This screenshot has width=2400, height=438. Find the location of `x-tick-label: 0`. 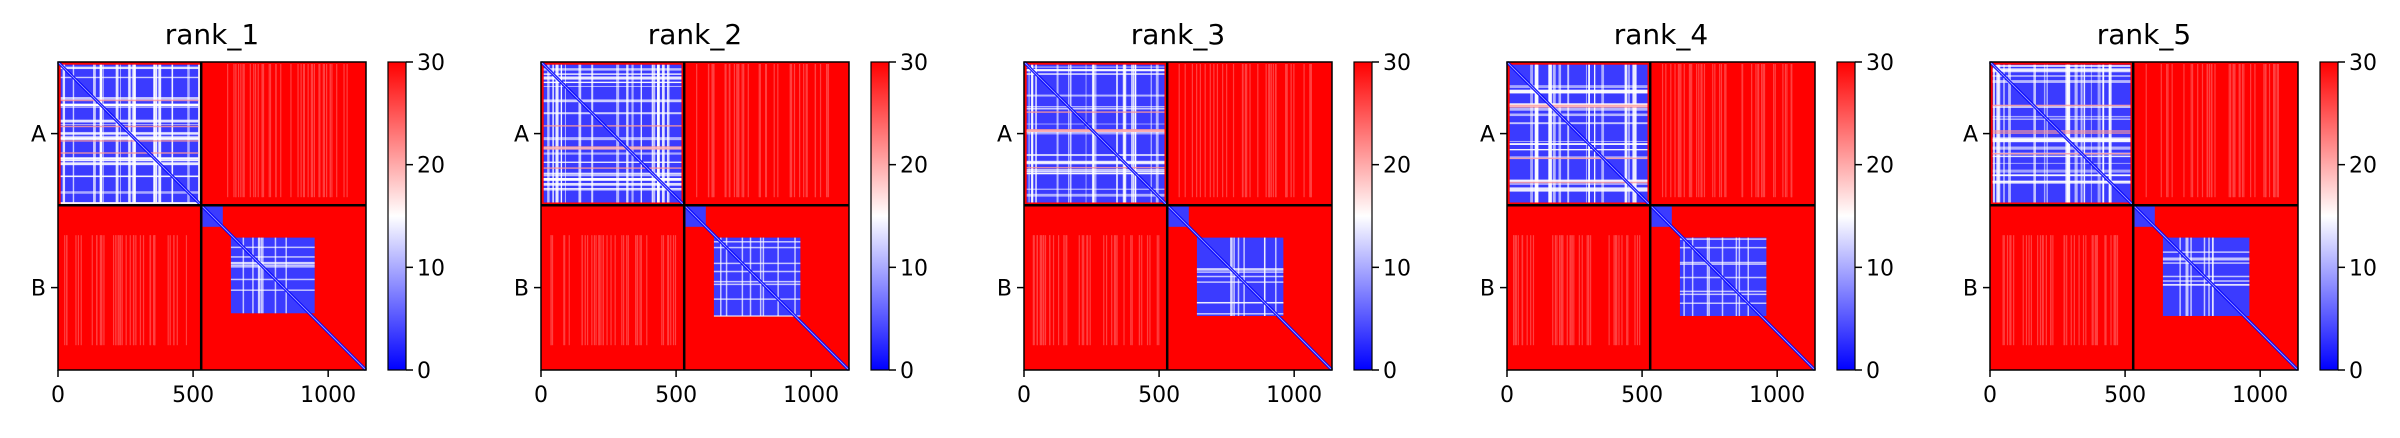

x-tick-label: 0 is located at coordinates (1507, 395).